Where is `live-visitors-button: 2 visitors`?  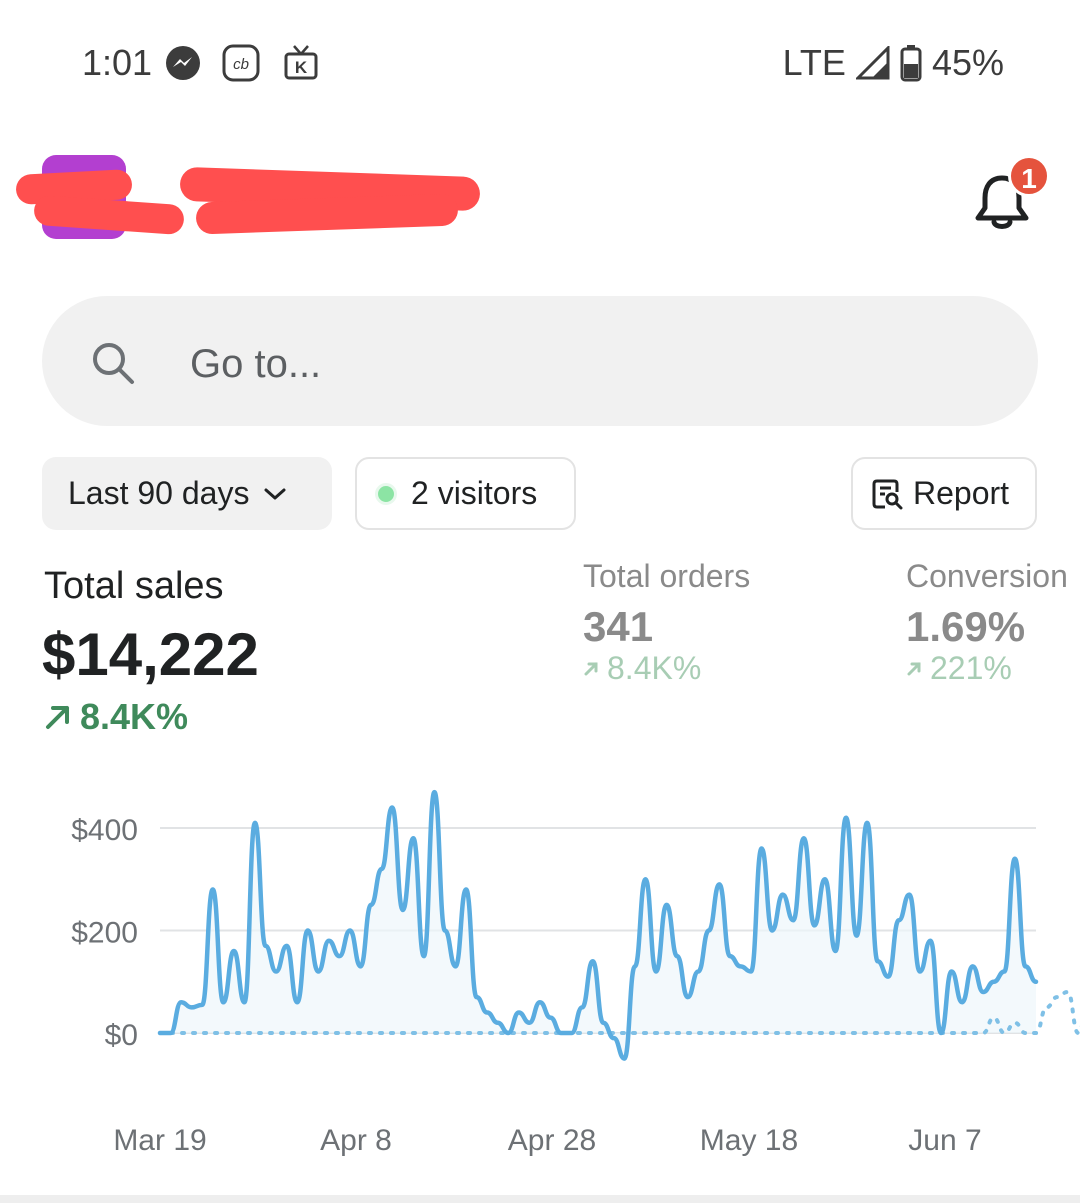 live-visitors-button: 2 visitors is located at coordinates (465, 493).